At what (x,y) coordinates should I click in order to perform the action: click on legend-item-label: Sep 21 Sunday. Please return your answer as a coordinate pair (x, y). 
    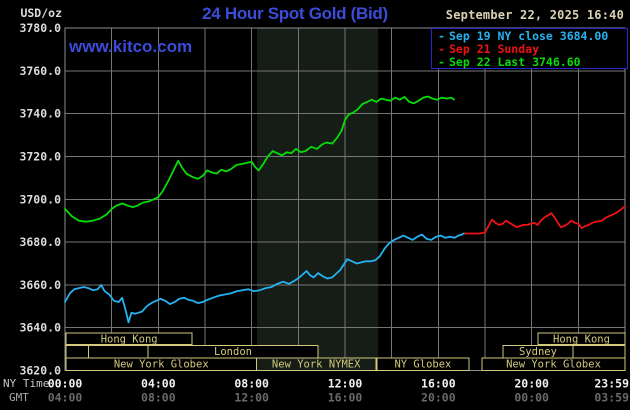
    Looking at the image, I should click on (494, 49).